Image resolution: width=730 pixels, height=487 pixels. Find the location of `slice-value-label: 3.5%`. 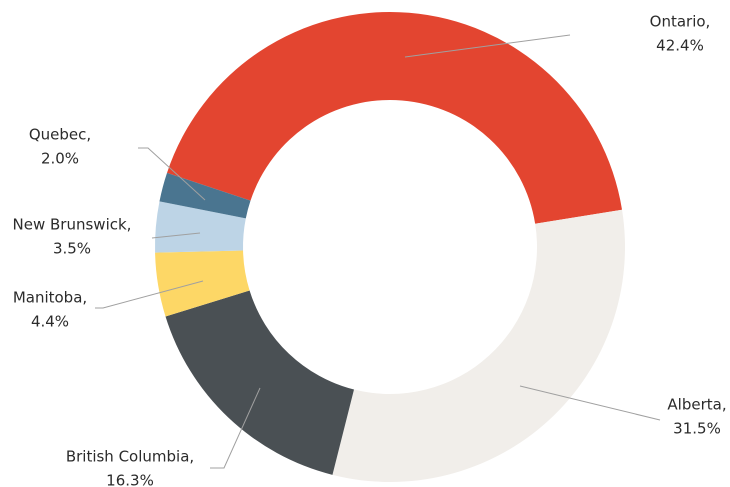

slice-value-label: 3.5% is located at coordinates (72, 249).